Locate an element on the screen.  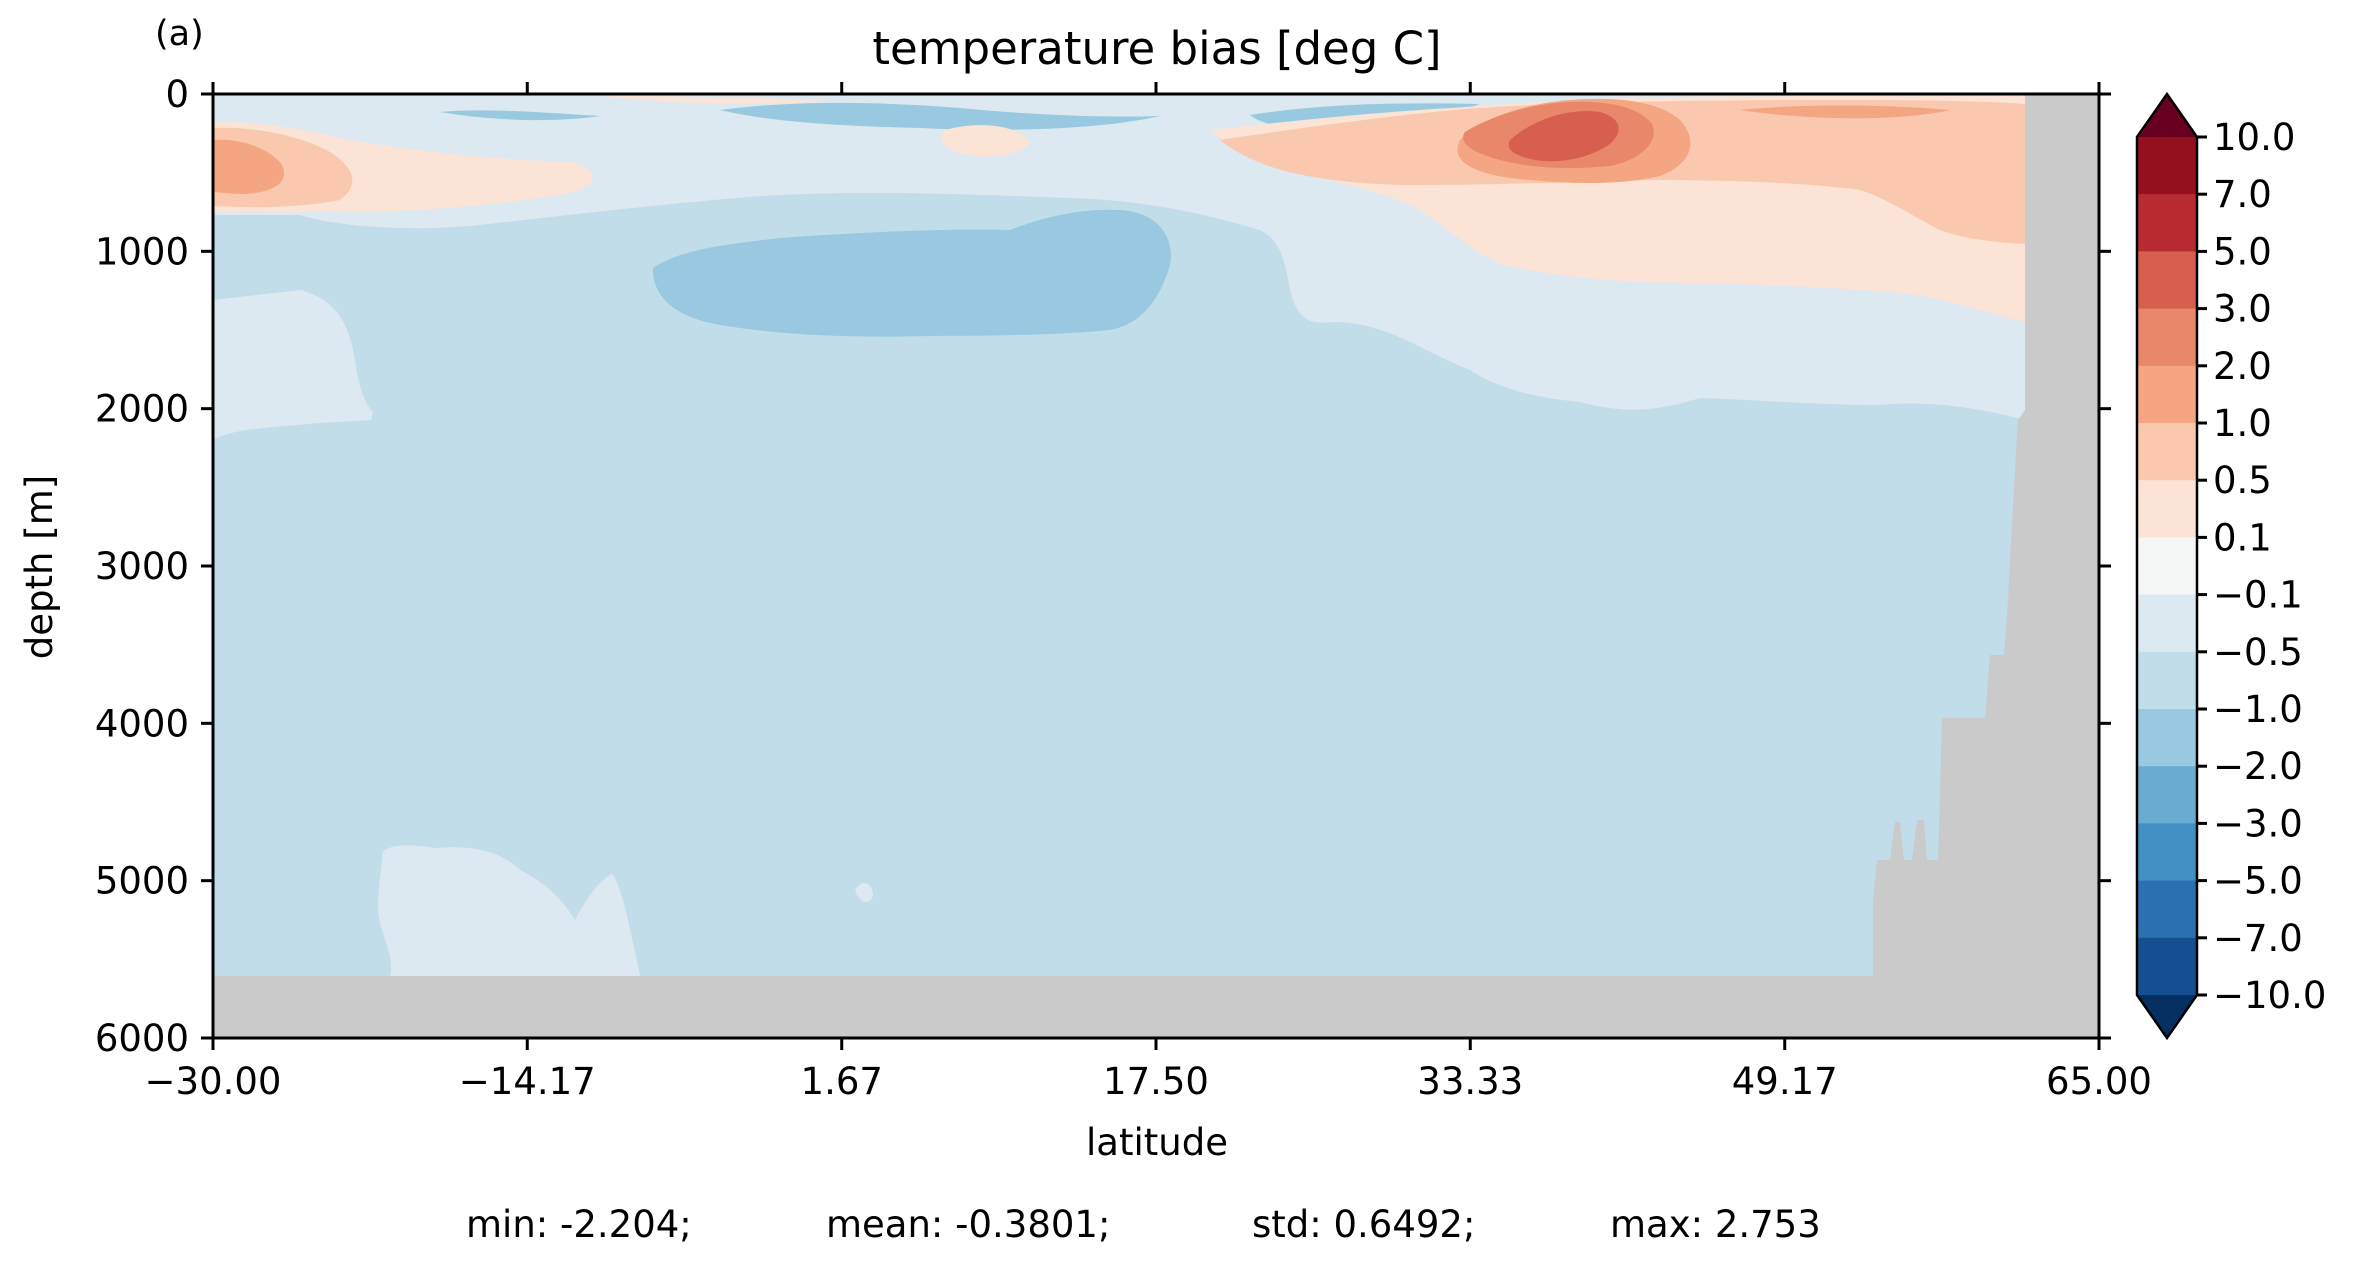
stat-min: min: -2.204; is located at coordinates (579, 1224).